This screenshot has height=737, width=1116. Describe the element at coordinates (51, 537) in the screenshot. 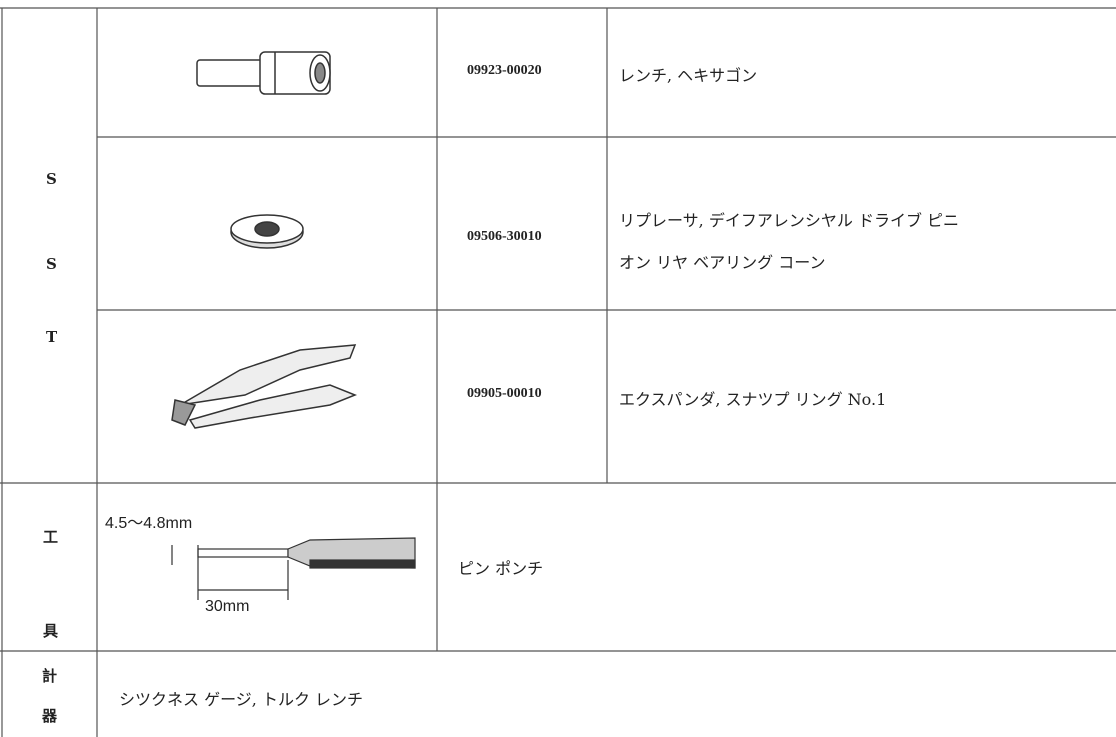

I see `group-label: 工` at that location.